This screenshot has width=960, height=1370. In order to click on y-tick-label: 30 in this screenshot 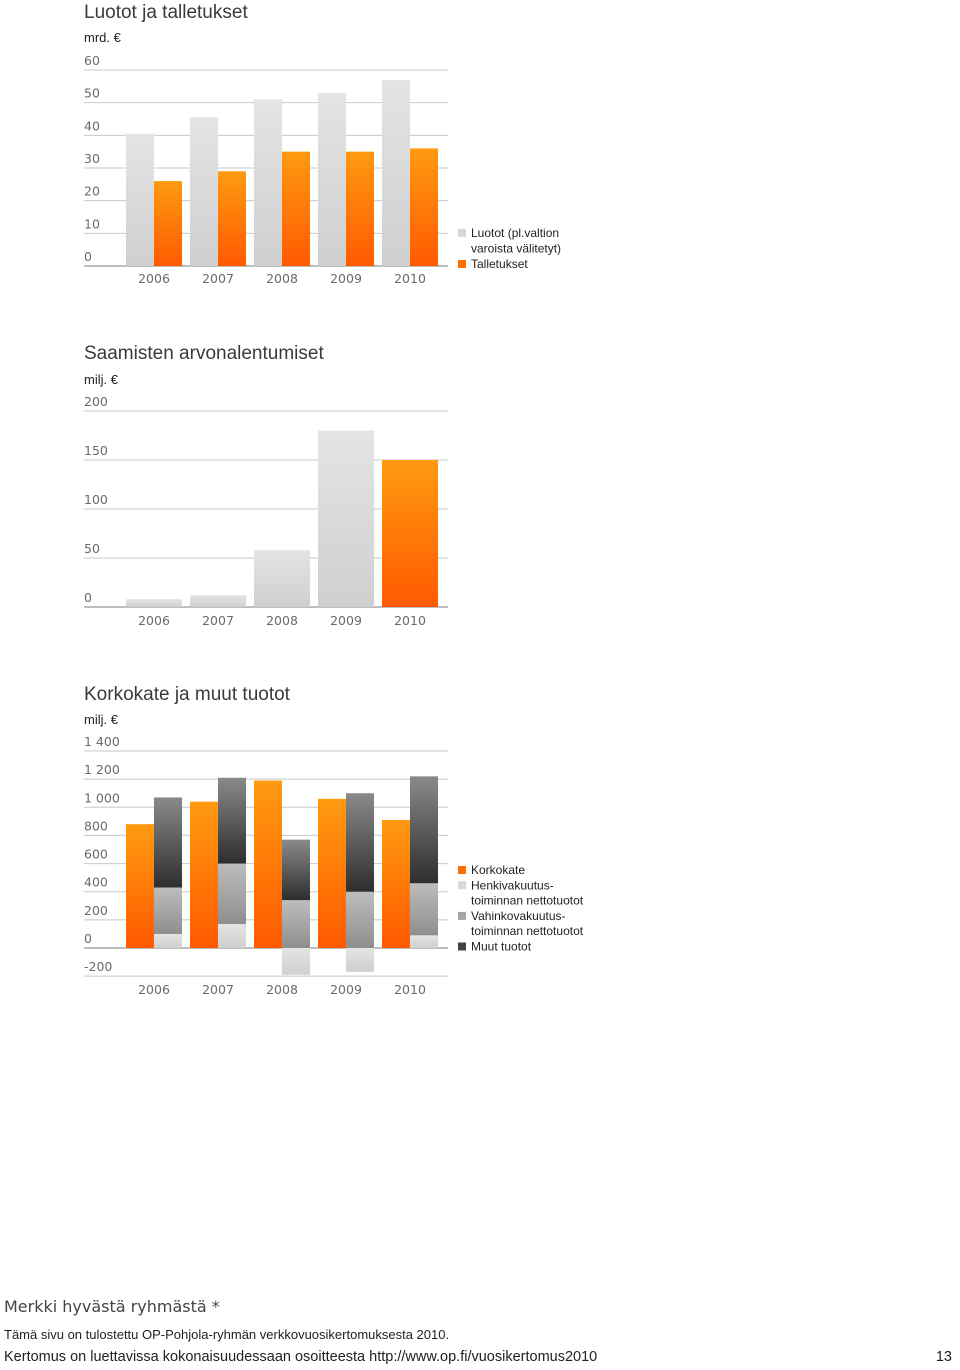, I will do `click(92, 158)`.